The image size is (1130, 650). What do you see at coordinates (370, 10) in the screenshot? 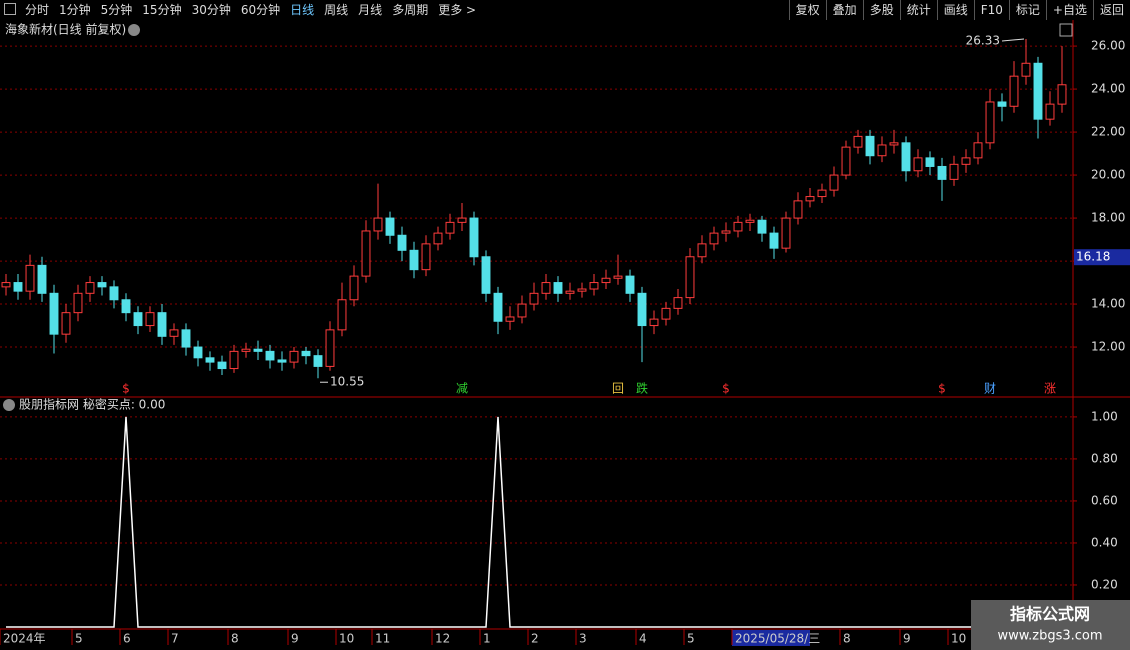
I see `toolbar-item: 月线` at bounding box center [370, 10].